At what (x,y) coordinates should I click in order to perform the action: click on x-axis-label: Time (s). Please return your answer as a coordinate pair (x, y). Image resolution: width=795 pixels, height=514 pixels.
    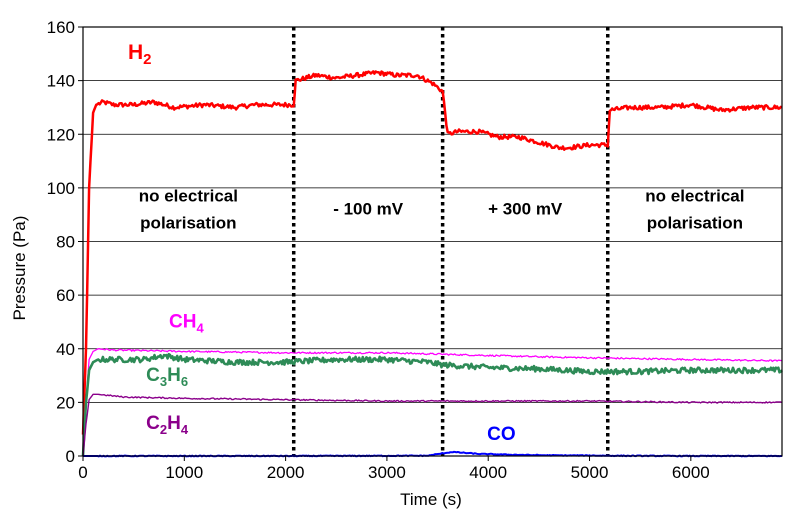
    Looking at the image, I should click on (431, 499).